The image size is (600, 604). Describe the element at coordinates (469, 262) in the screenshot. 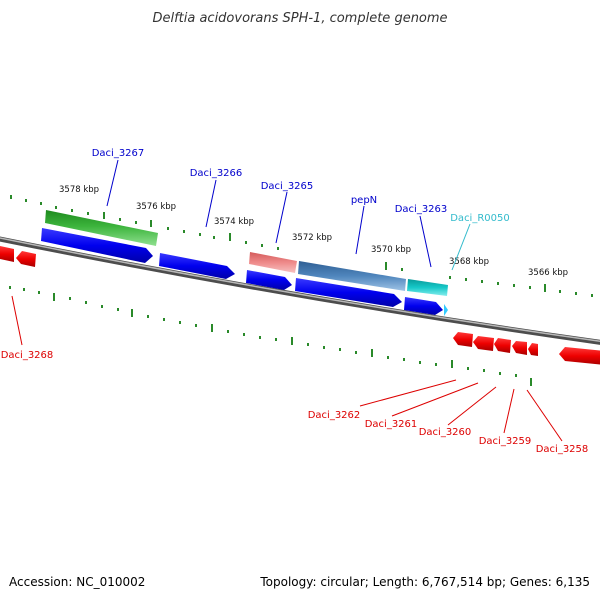

I see `position-label: 3568 kbp` at that location.